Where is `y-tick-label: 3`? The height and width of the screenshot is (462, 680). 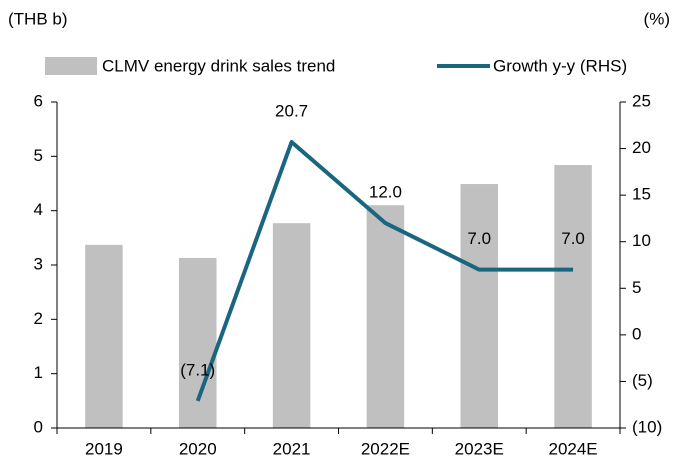 y-tick-label: 3 is located at coordinates (38, 263).